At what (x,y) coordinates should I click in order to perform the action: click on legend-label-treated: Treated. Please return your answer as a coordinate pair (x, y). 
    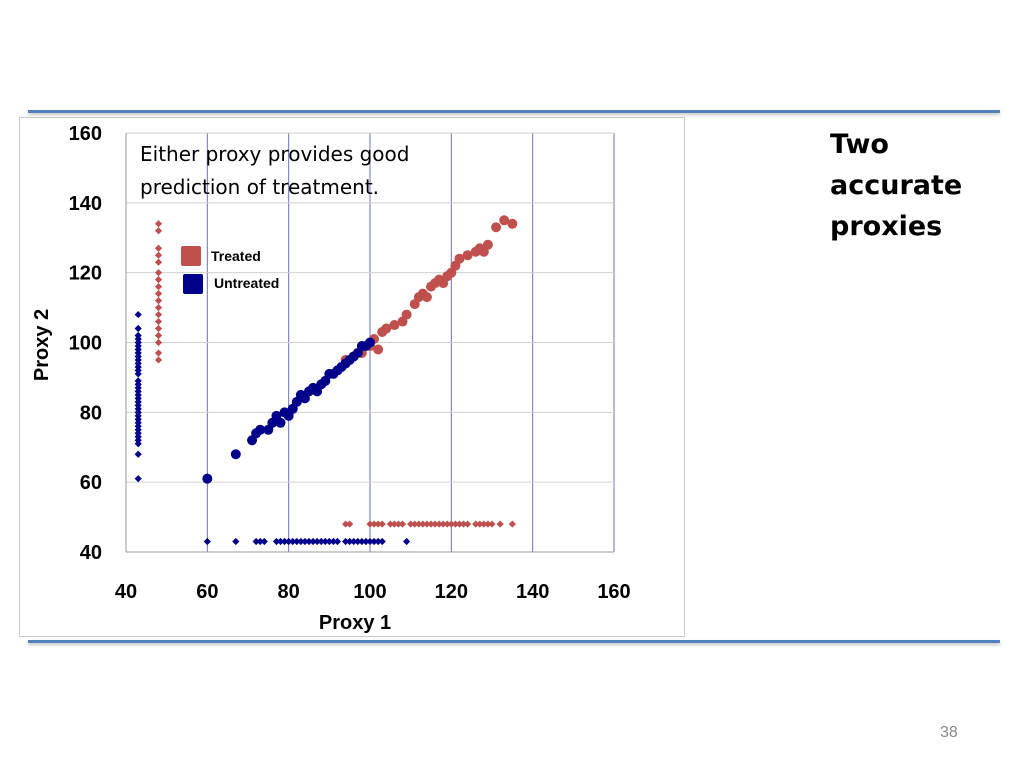
    Looking at the image, I should click on (236, 256).